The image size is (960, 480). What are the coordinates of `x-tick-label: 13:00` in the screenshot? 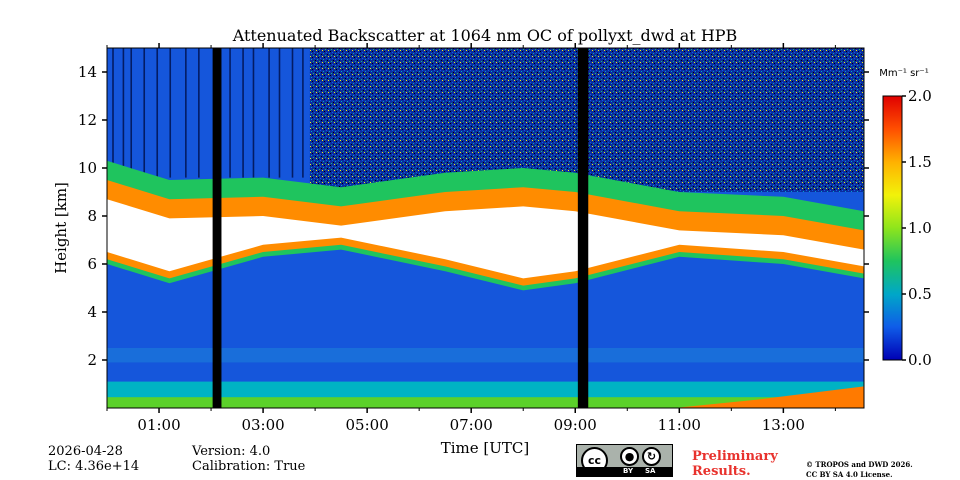 It's located at (783, 425).